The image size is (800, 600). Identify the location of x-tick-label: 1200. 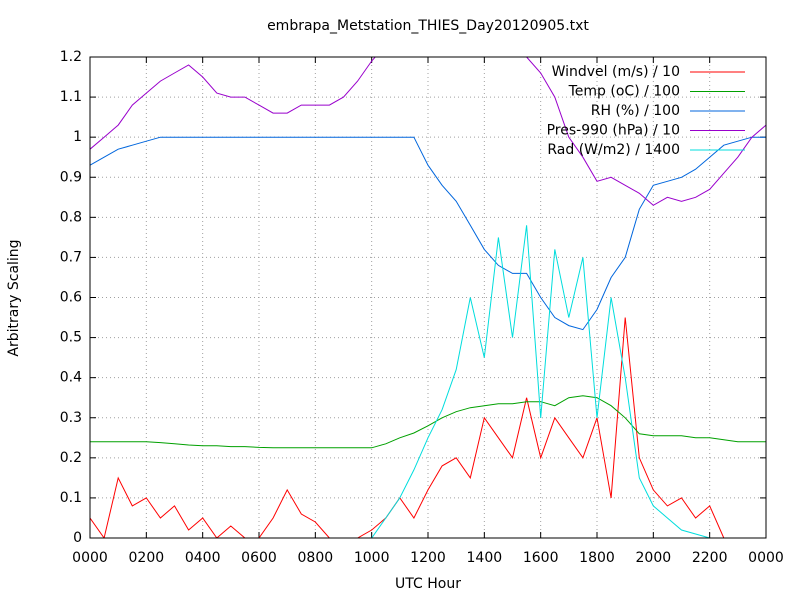
(428, 558).